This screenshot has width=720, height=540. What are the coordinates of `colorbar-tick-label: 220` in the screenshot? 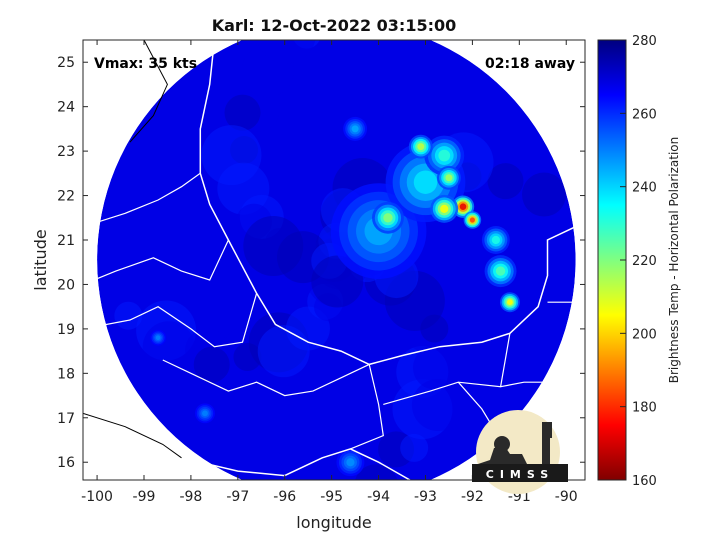 It's located at (644, 261).